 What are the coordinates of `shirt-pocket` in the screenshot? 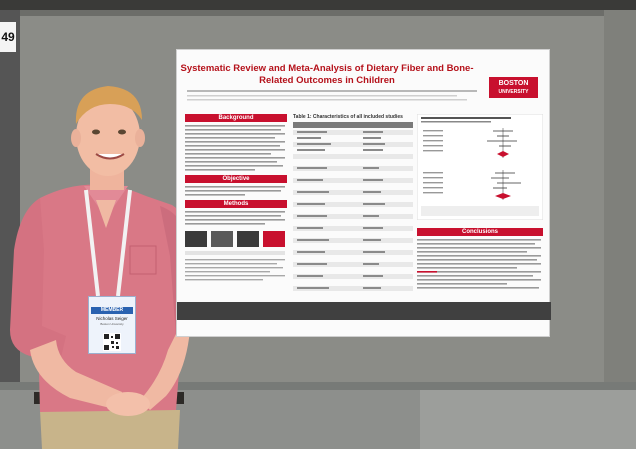 It's located at (143, 260).